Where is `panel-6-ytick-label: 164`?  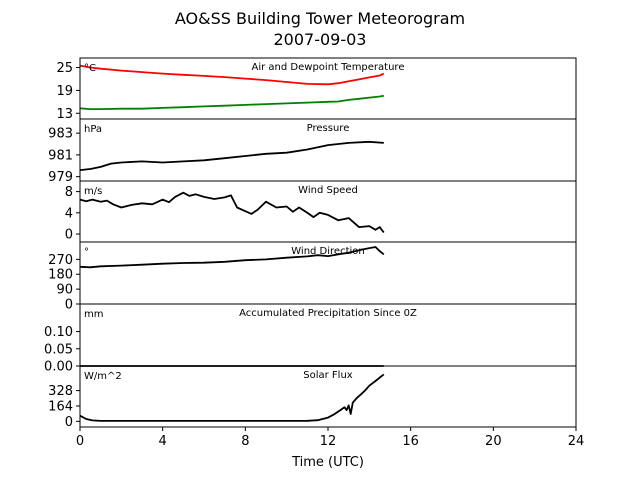
panel-6-ytick-label: 164 is located at coordinates (60, 406).